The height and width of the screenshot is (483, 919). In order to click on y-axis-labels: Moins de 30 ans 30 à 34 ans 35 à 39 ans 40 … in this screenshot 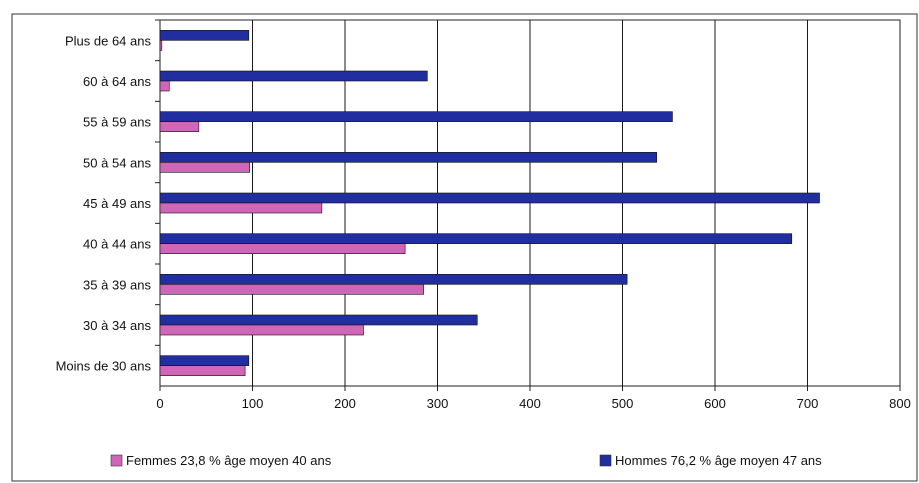, I will do `click(108, 196)`.